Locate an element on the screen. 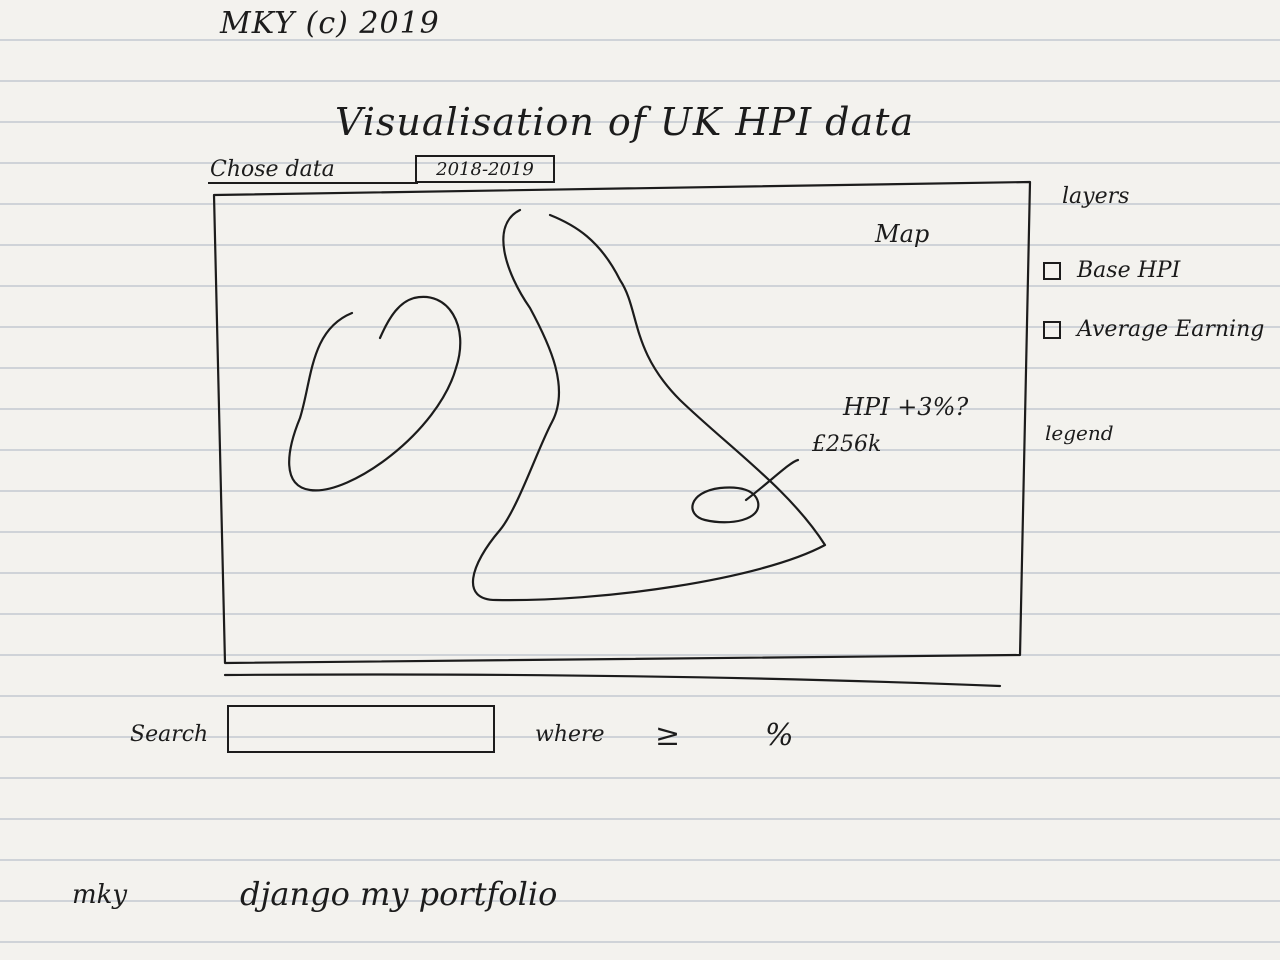 This screenshot has width=1280, height=960. layer-label: Base HPI is located at coordinates (1129, 270).